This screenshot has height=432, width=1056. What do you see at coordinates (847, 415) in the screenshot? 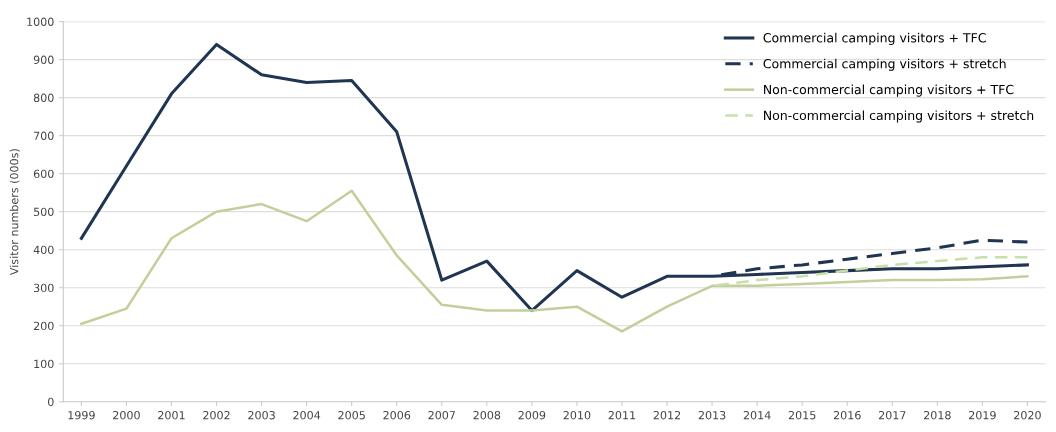
I see `x-tick-label: 2016` at bounding box center [847, 415].